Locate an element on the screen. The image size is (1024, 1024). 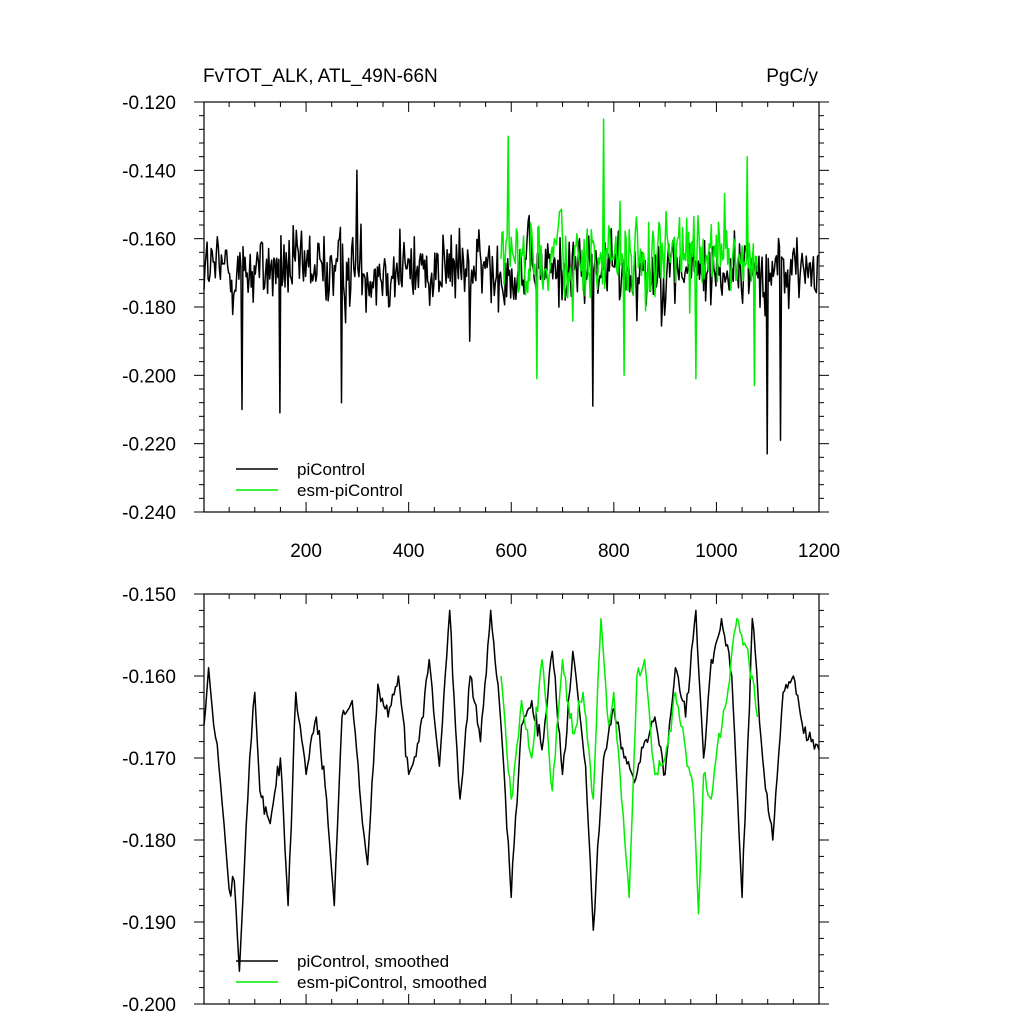
series-line-esm-picontrol-smoothed is located at coordinates (629, 766).